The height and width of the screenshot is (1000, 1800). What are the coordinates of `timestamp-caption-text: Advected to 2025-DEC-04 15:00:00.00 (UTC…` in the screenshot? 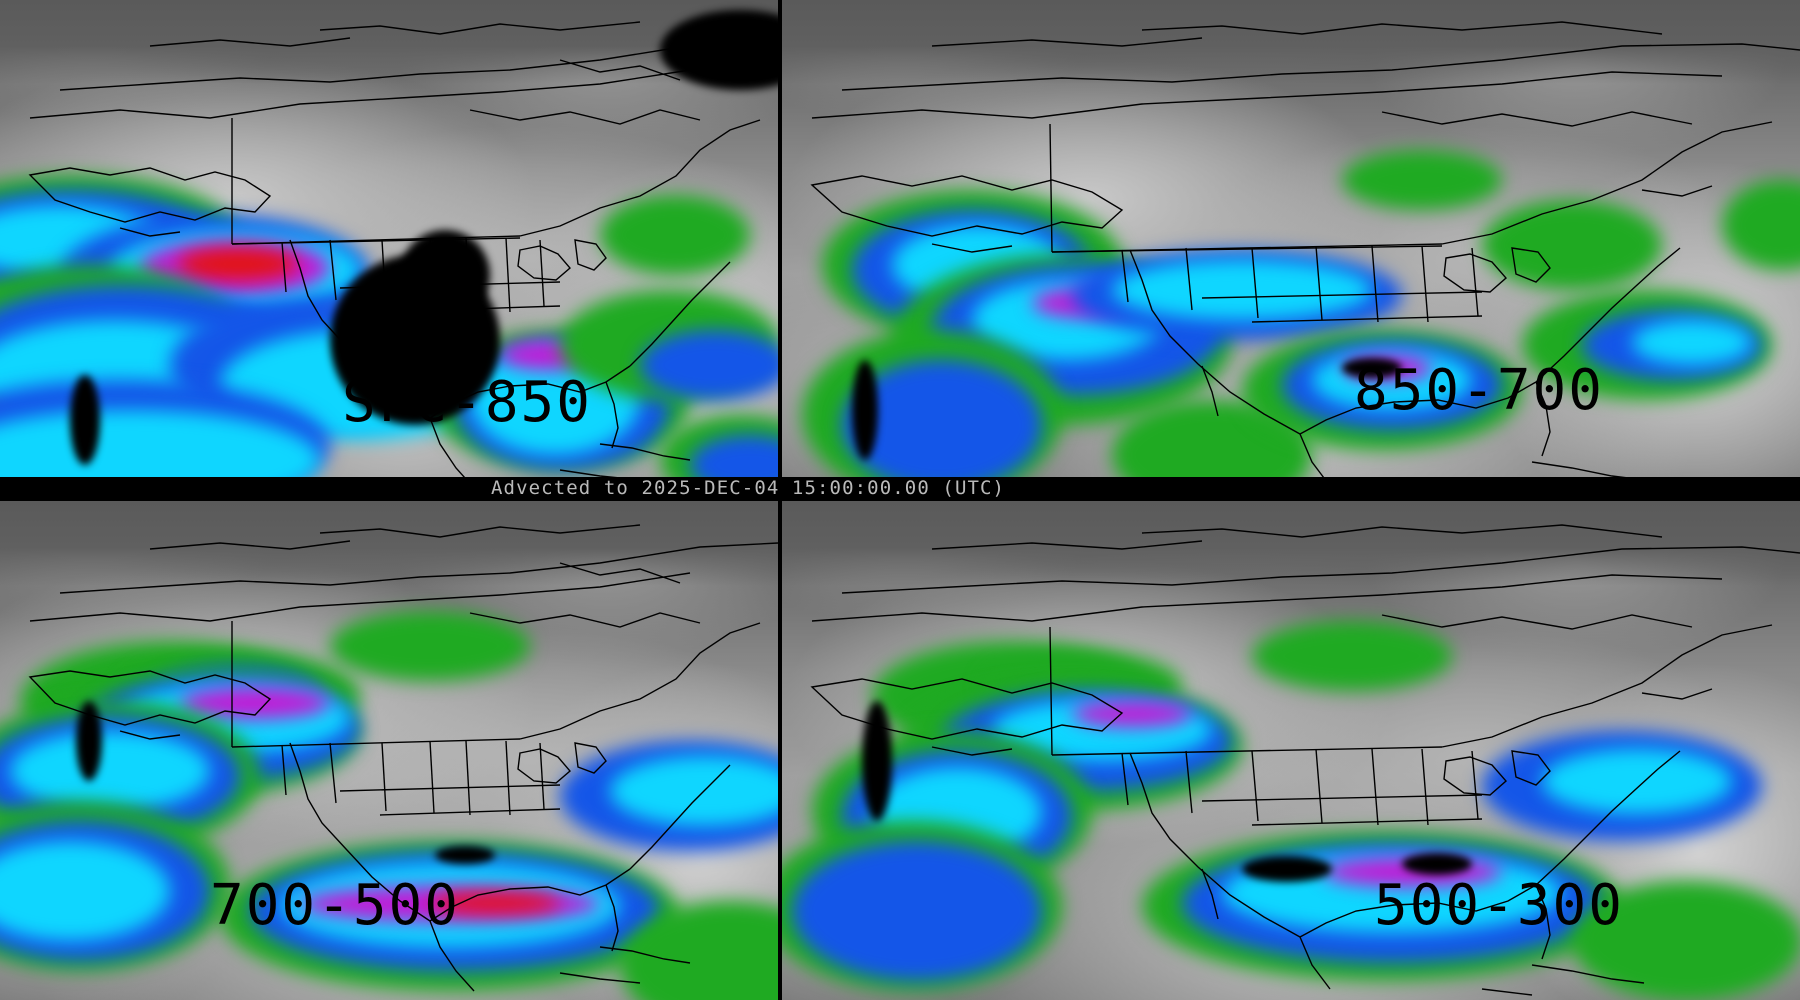 It's located at (748, 488).